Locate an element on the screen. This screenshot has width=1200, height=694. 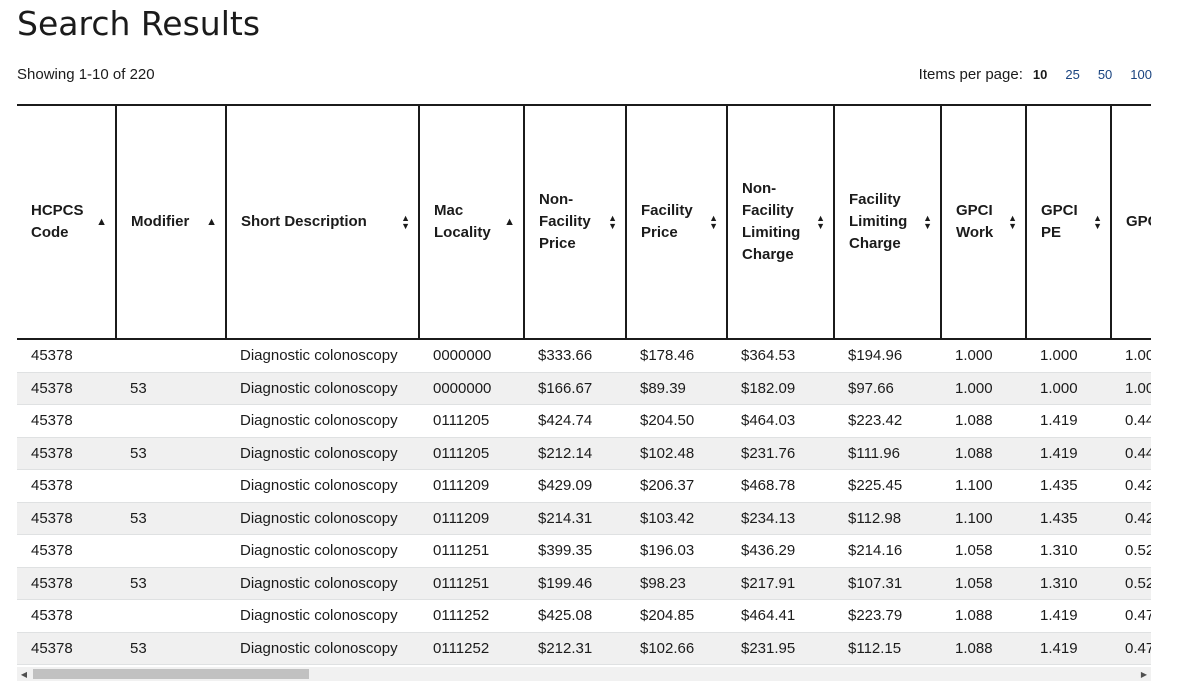
cell-f_price: $103.42 is located at coordinates (676, 518).